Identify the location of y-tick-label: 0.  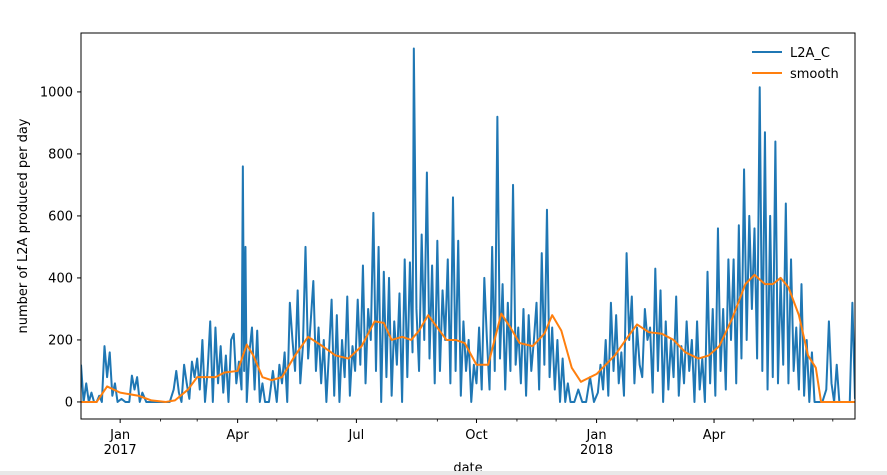
(69, 402).